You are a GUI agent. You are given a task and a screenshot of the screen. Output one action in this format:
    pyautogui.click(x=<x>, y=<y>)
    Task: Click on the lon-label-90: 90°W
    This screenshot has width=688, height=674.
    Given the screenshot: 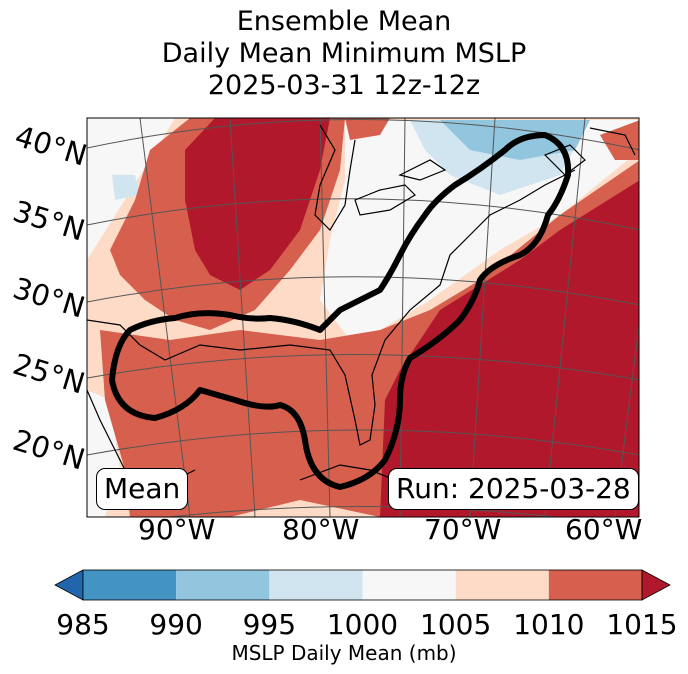 What is the action you would take?
    pyautogui.click(x=177, y=529)
    